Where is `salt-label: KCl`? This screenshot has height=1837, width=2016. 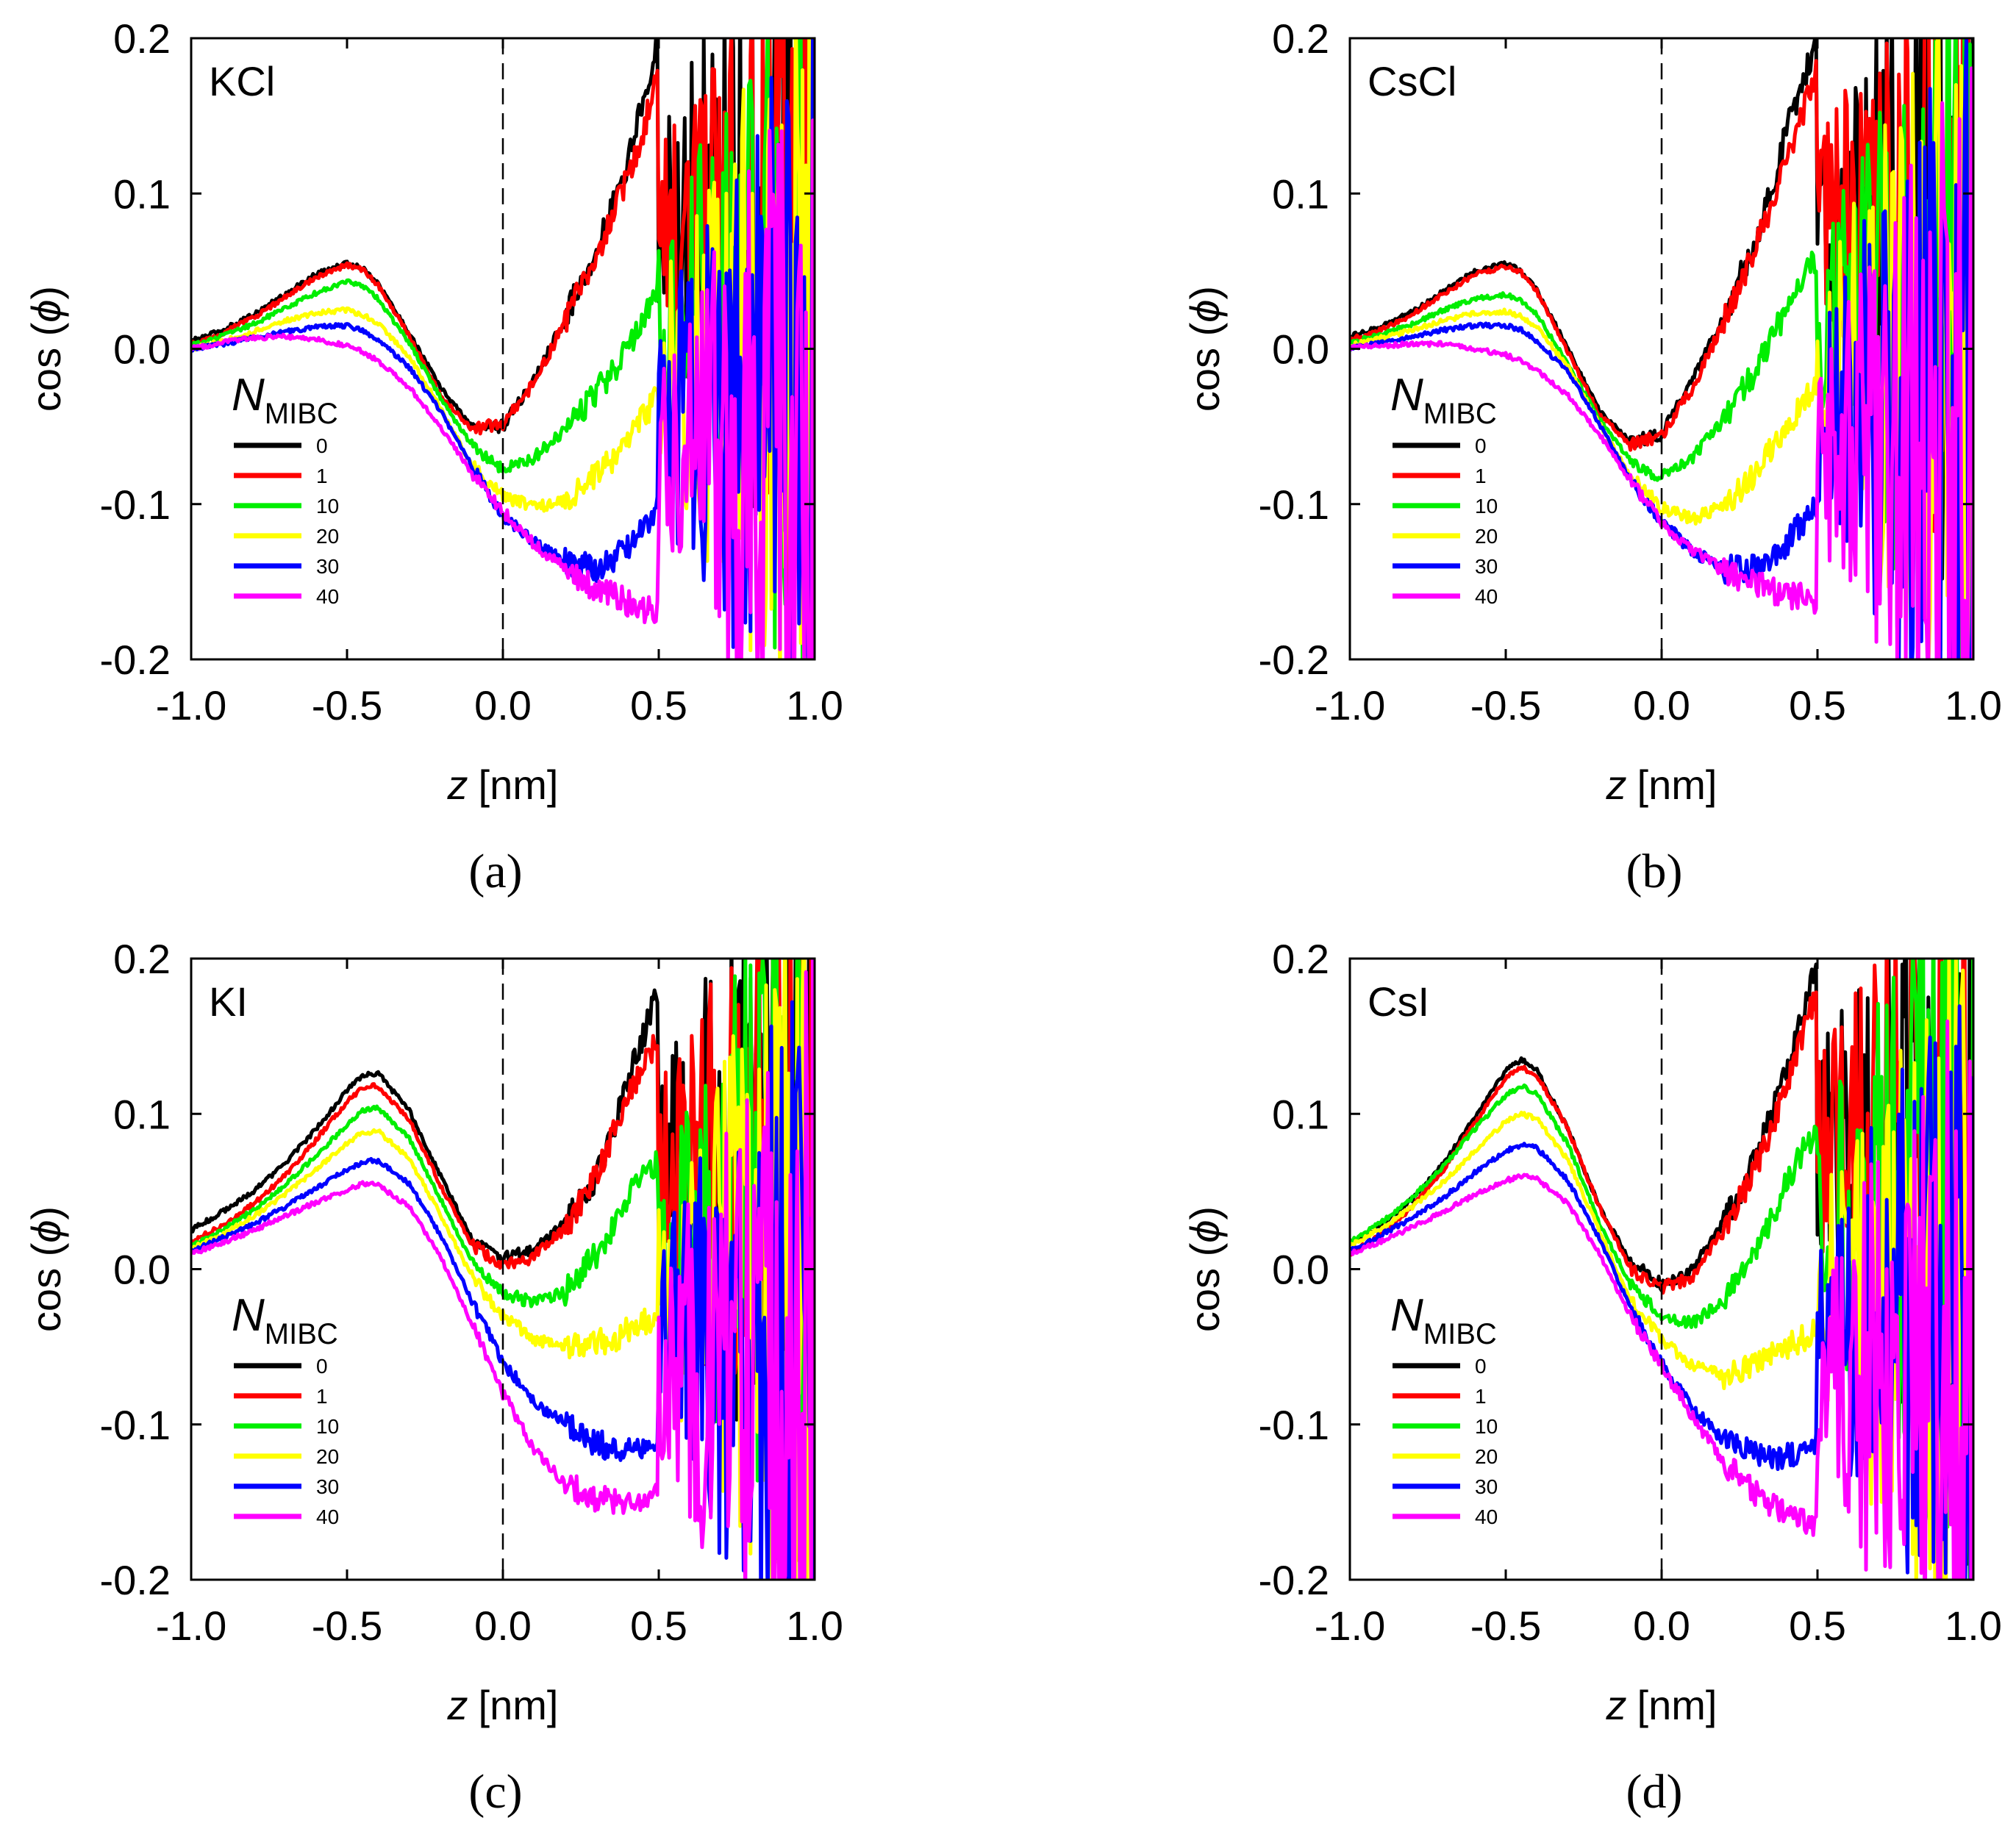 salt-label: KCl is located at coordinates (242, 81).